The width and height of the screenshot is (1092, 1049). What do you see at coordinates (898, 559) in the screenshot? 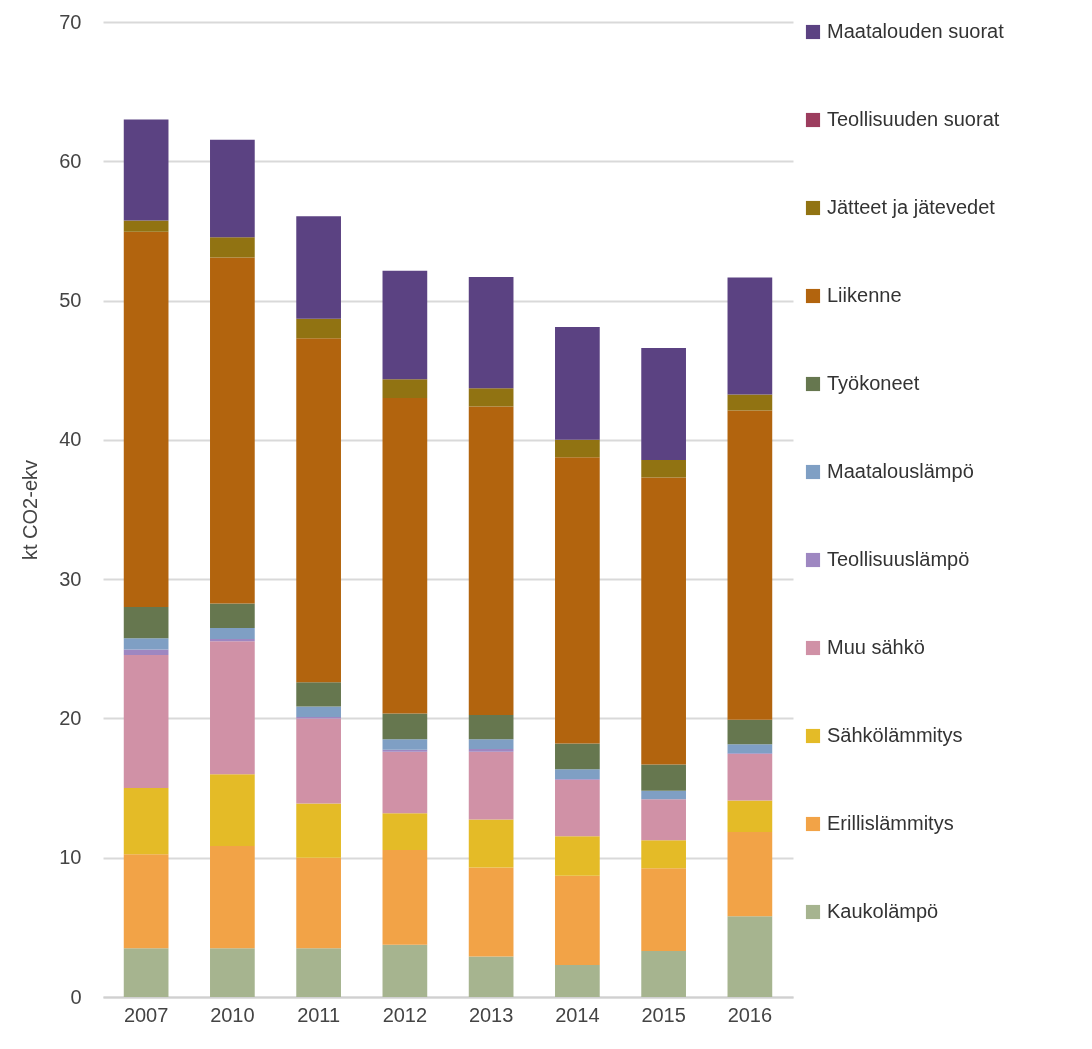
I see `legend-label: Teollisuuslämpö` at bounding box center [898, 559].